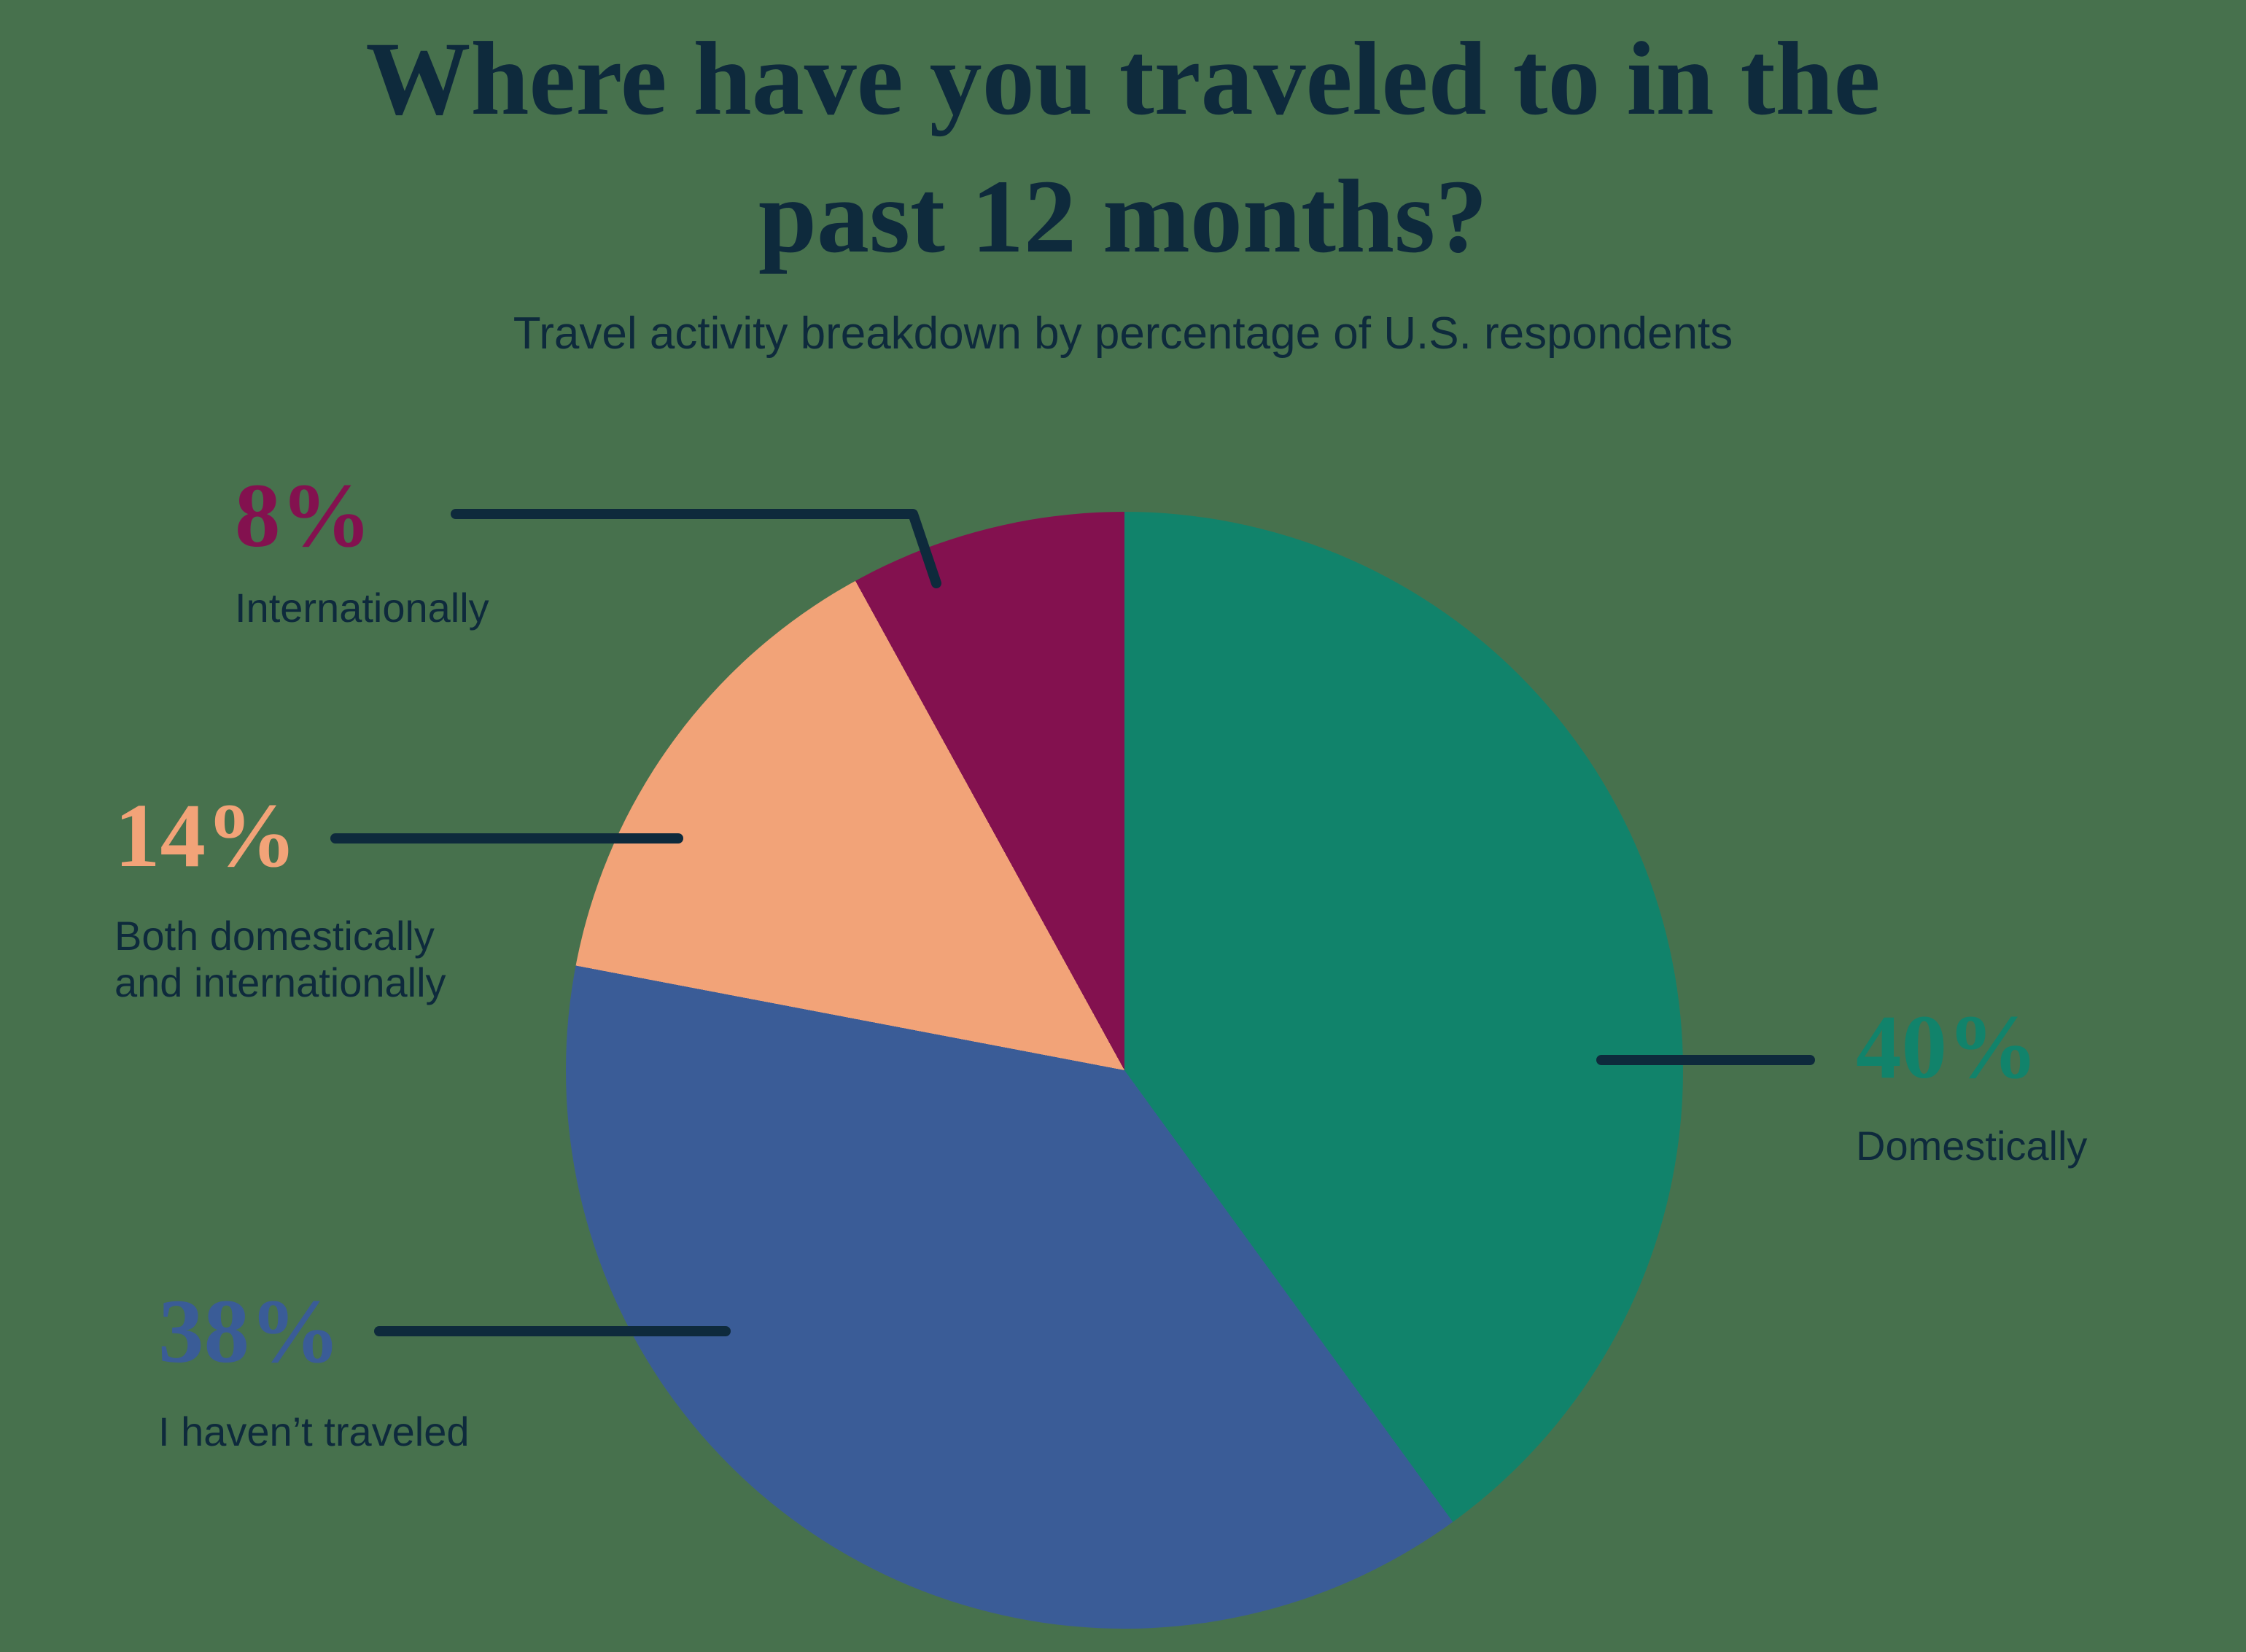 This screenshot has height=1652, width=2246. Describe the element at coordinates (280, 982) in the screenshot. I see `label-both-line2: and internationally` at that location.